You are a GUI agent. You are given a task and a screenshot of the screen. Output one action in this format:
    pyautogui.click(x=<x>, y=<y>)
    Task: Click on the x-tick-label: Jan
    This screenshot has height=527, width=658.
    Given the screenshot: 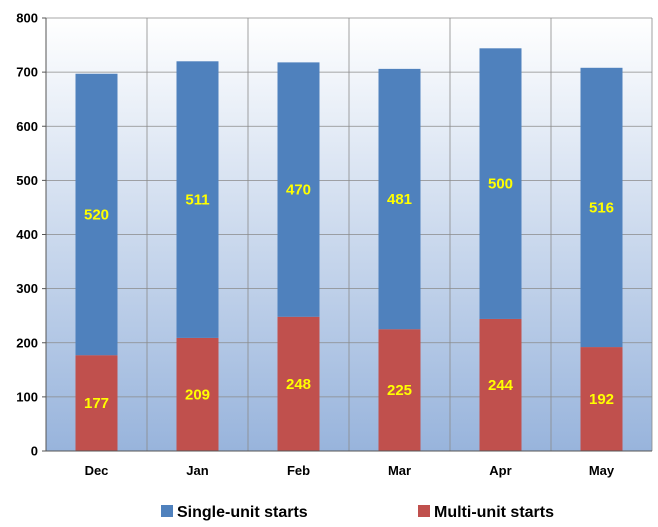 What is the action you would take?
    pyautogui.click(x=197, y=470)
    